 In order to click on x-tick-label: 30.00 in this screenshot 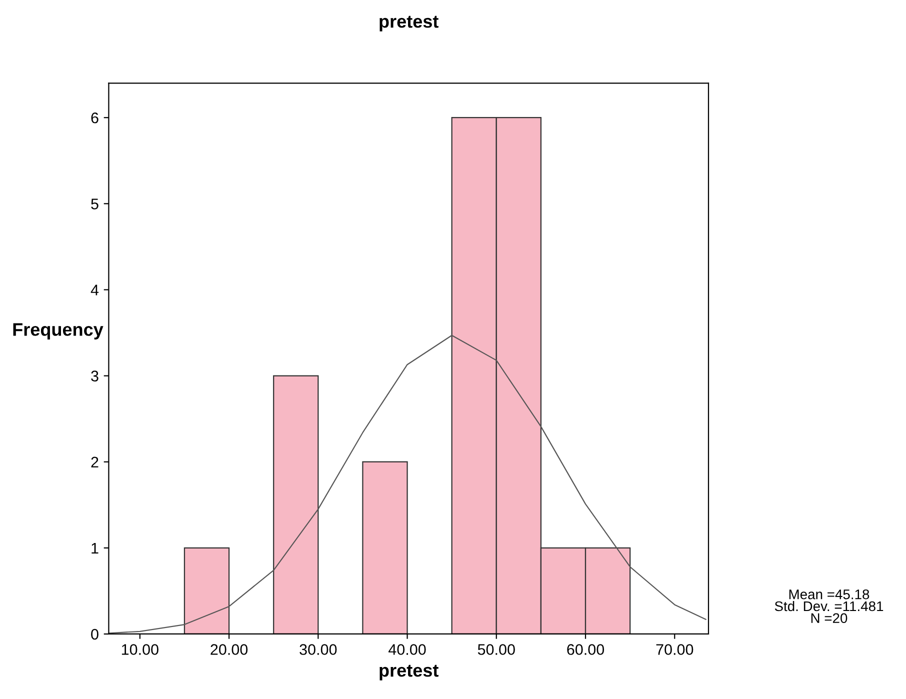, I will do `click(318, 649)`.